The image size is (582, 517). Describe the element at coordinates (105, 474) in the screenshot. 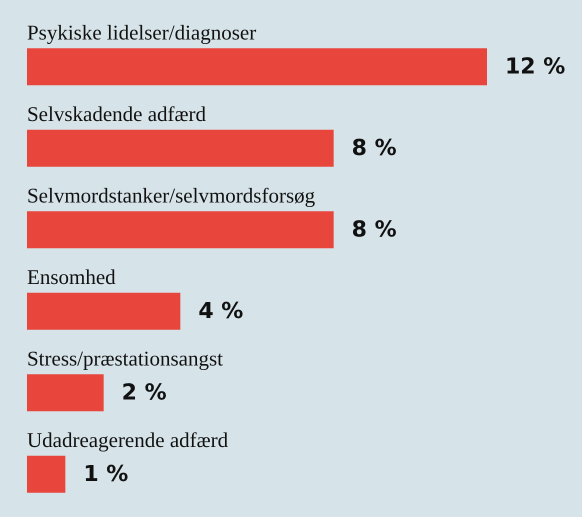

I see `data-label: 1 %` at that location.